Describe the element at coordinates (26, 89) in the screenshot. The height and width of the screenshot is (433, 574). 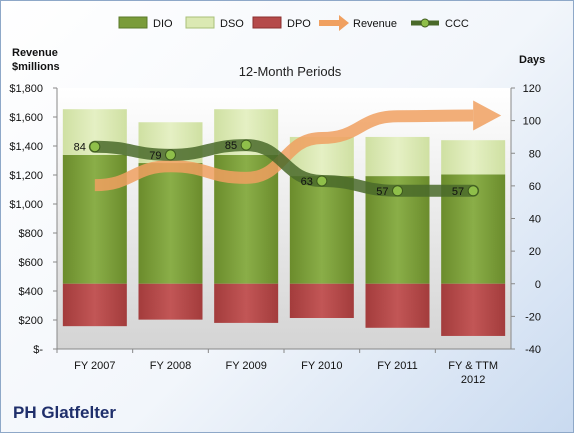
I see `left-tick-label: $1,800` at that location.